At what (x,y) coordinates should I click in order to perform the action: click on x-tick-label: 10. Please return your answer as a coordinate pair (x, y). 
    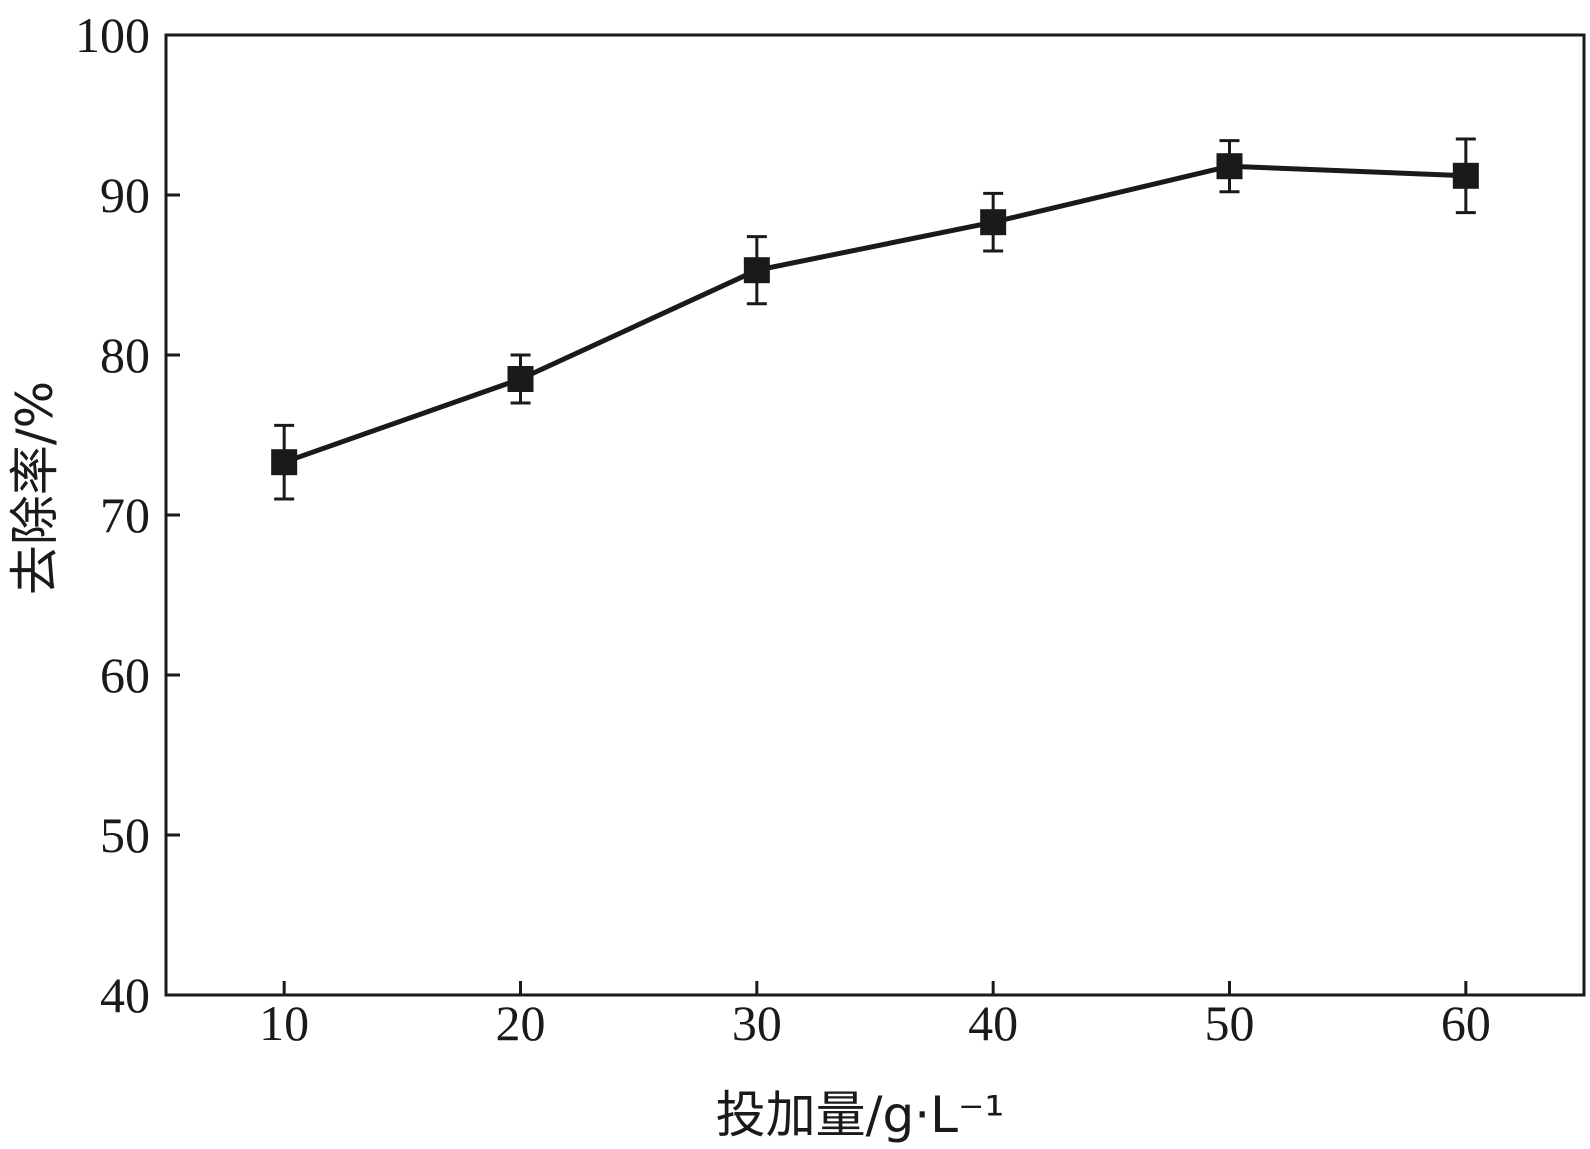
    Looking at the image, I should click on (284, 1023).